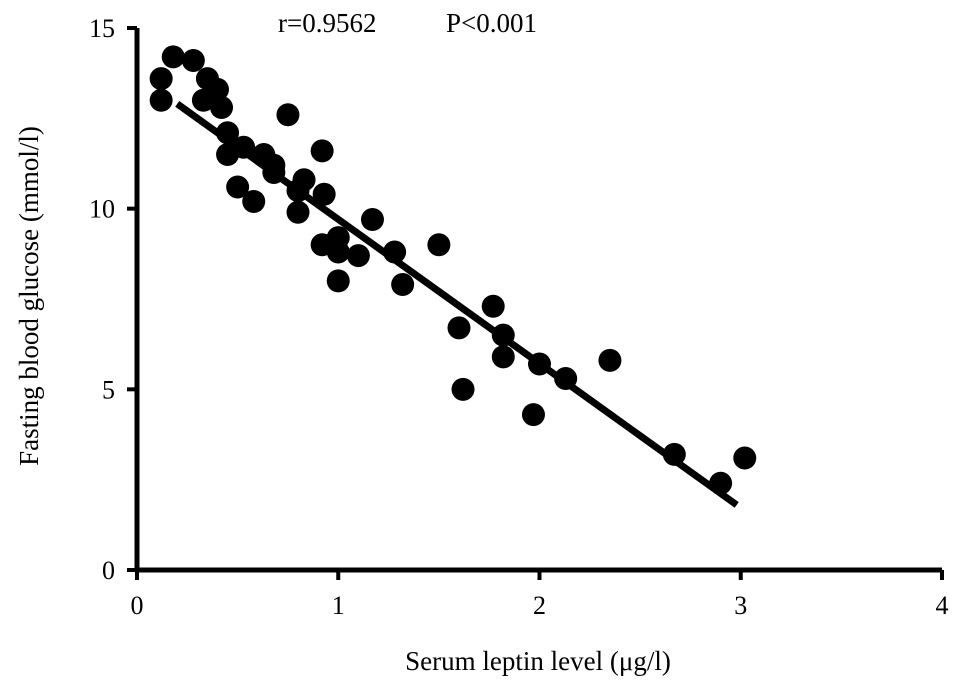 Image resolution: width=969 pixels, height=692 pixels. Describe the element at coordinates (538, 661) in the screenshot. I see `x-axis-title: Serum leptin level (μg/l)` at that location.